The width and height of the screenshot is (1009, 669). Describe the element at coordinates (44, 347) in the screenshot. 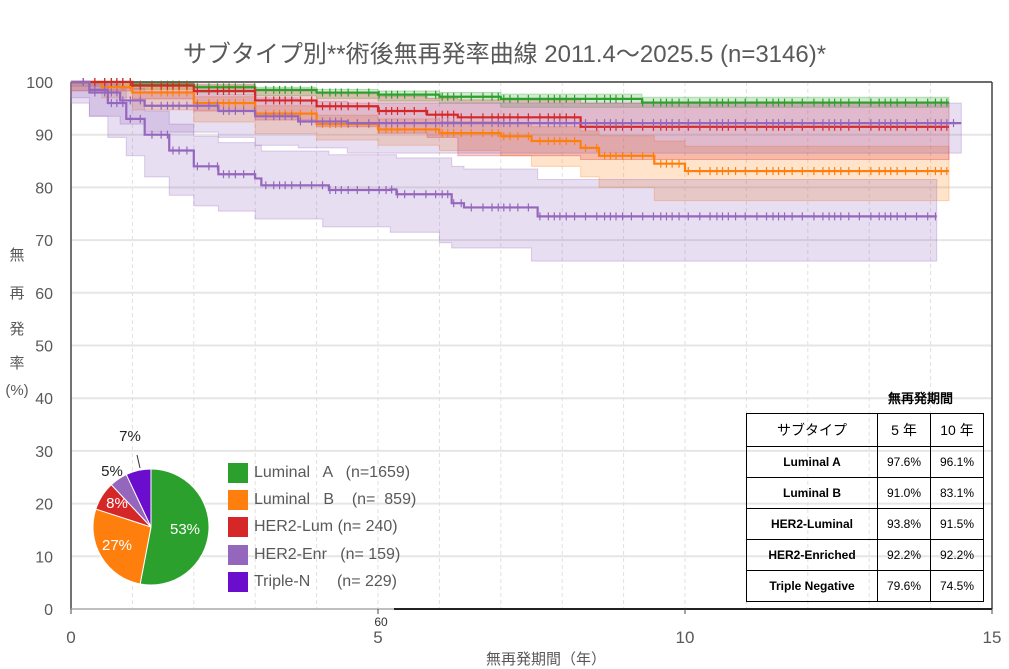

I see `y-tick-label: 50` at that location.